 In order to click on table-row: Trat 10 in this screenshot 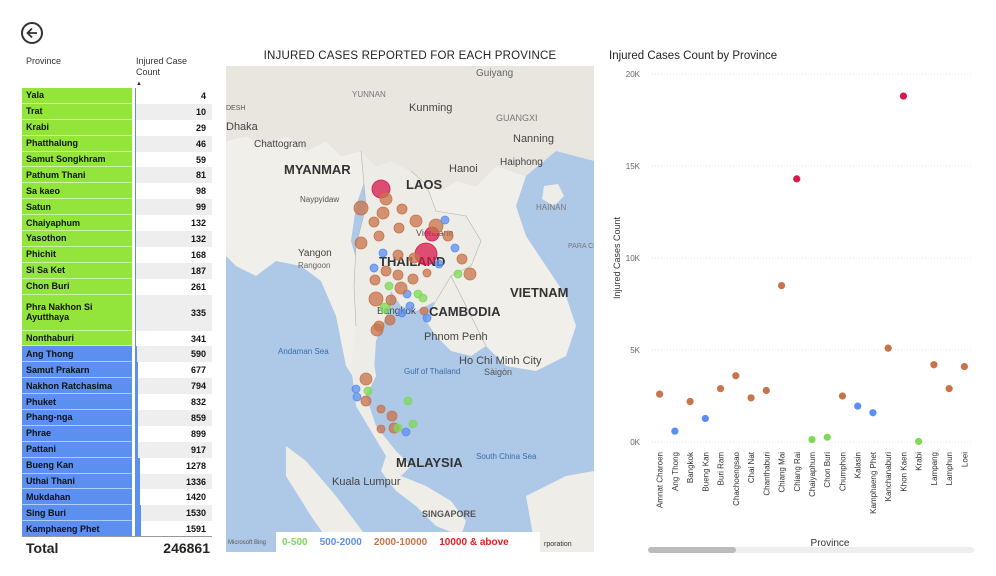, I will do `click(117, 111)`.